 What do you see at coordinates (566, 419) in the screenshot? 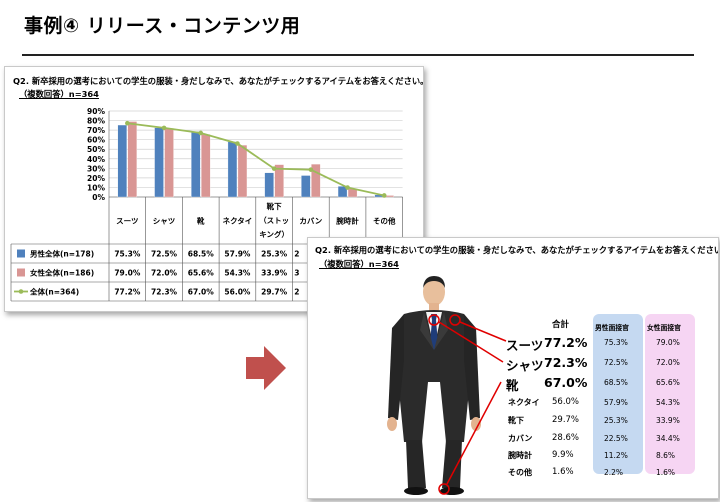
I see `total-value: 29.7%` at bounding box center [566, 419].